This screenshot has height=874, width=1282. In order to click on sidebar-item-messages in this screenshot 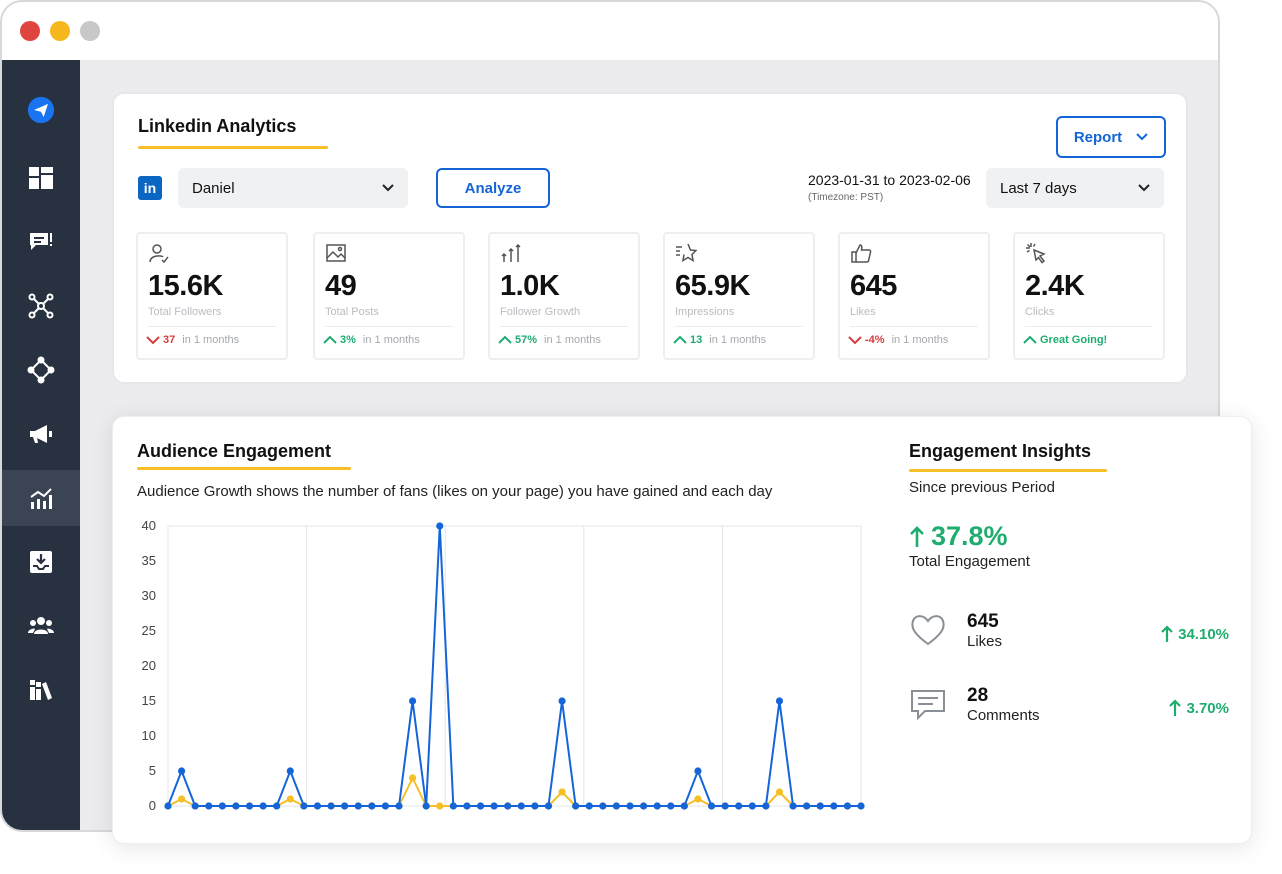, I will do `click(41, 242)`.